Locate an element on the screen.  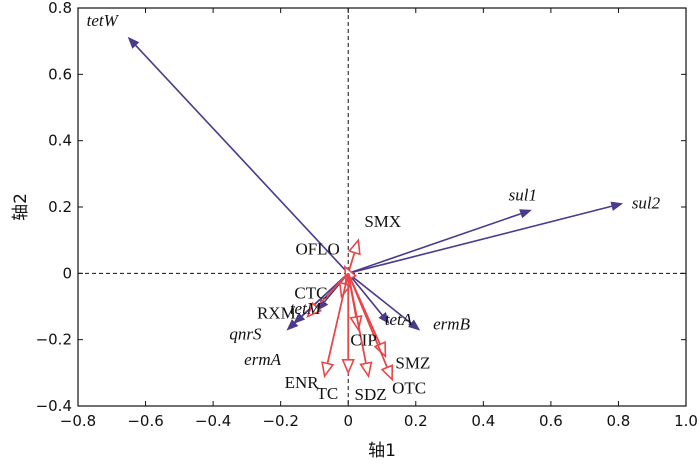
x-tick-label: 0.8 is located at coordinates (619, 421).